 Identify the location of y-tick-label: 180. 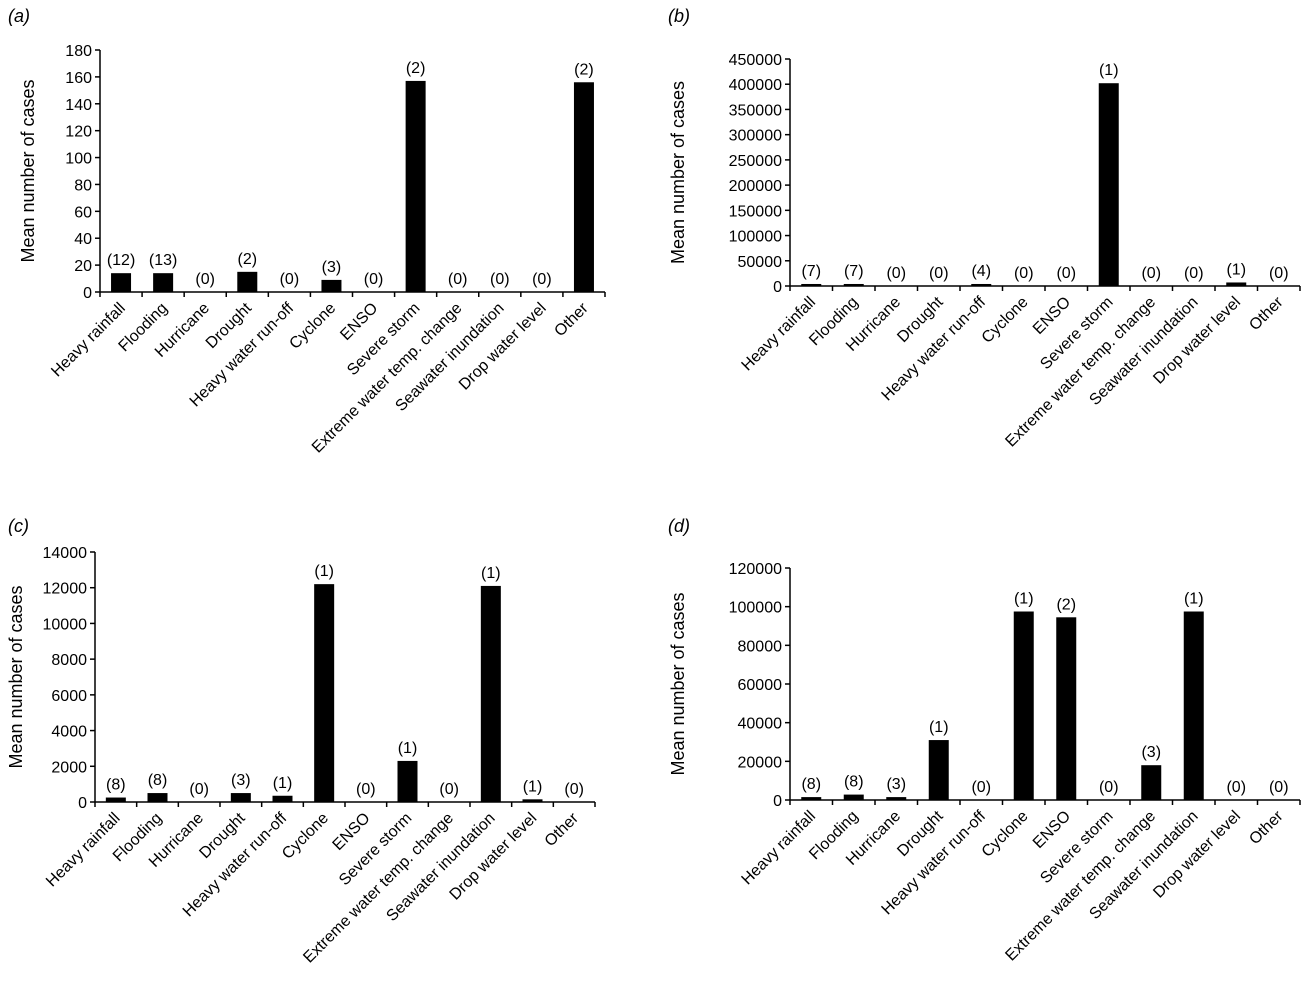
(78, 51).